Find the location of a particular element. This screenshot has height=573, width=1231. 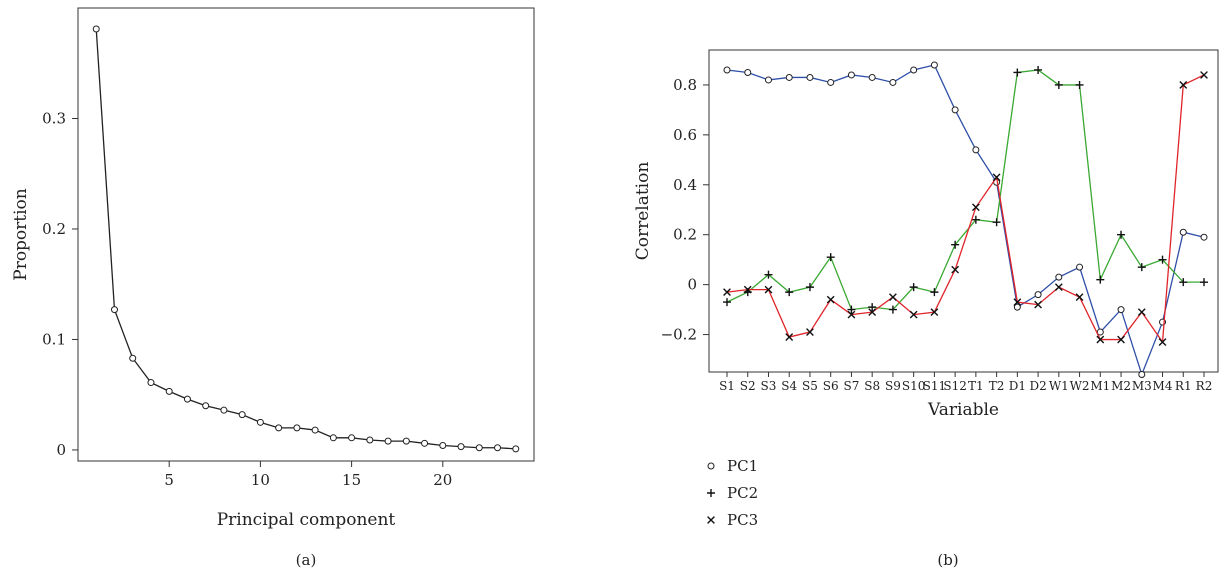

x-tick-label: S7 is located at coordinates (852, 386).